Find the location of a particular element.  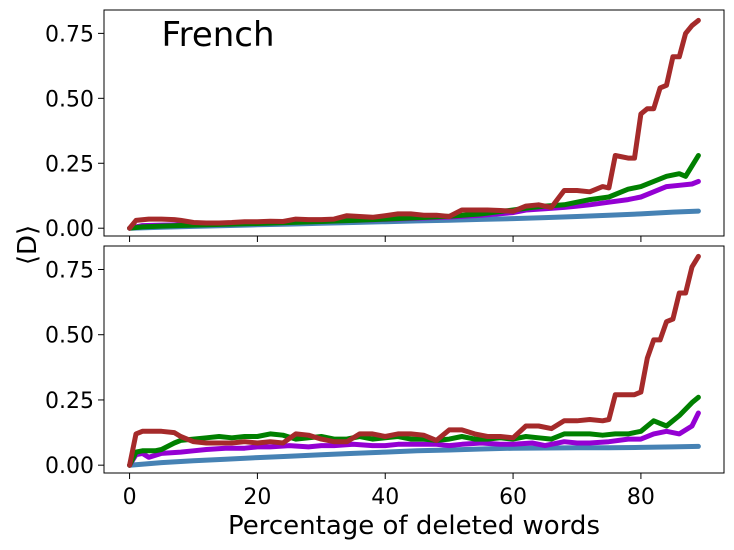

y-axis-label: ⟨D⟩ is located at coordinates (28, 245).